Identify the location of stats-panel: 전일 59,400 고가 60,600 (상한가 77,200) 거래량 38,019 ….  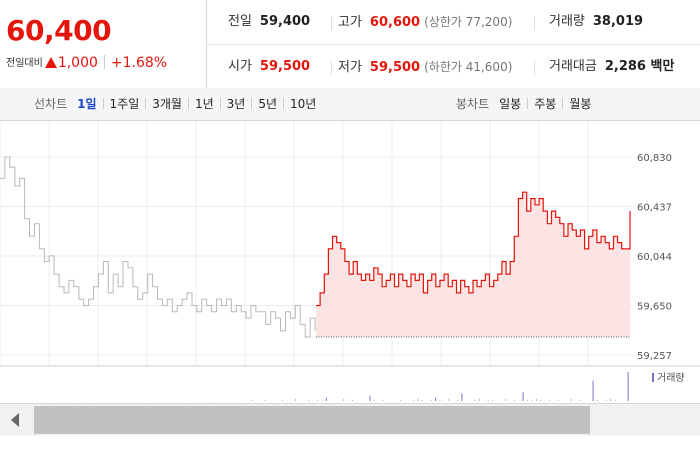
(453, 44).